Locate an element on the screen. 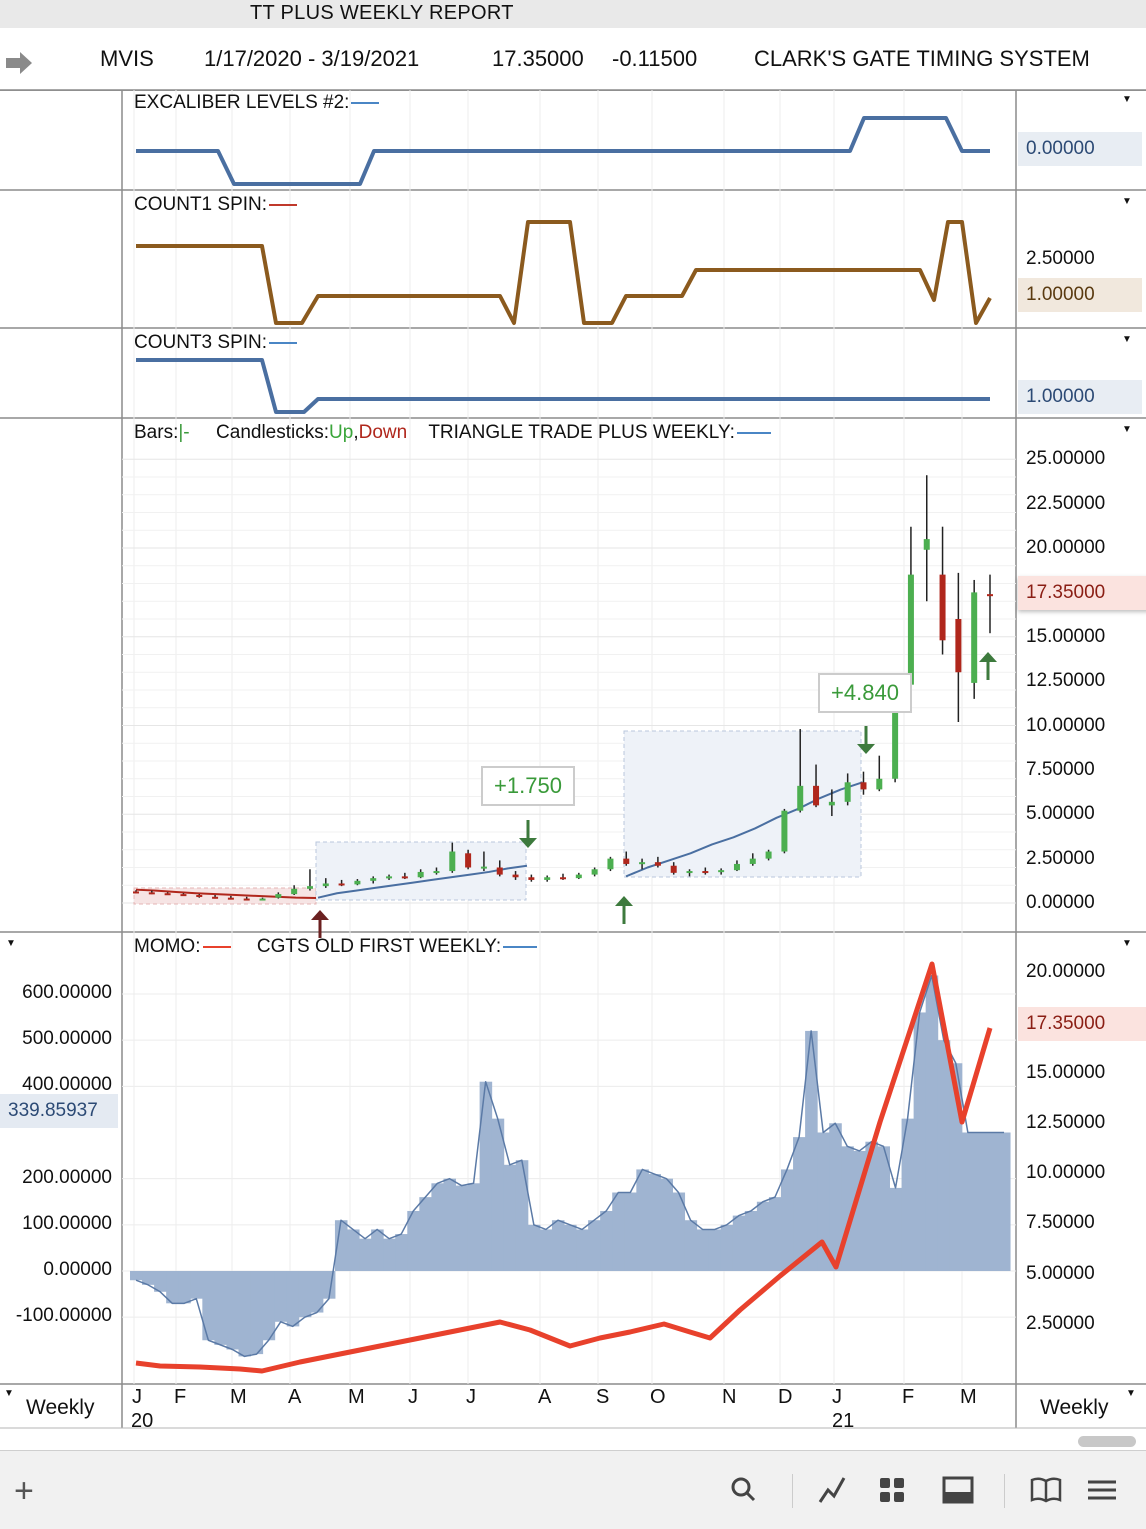 The width and height of the screenshot is (1146, 1529). period-left-dropdown-icon: ▼ is located at coordinates (9, 1393).